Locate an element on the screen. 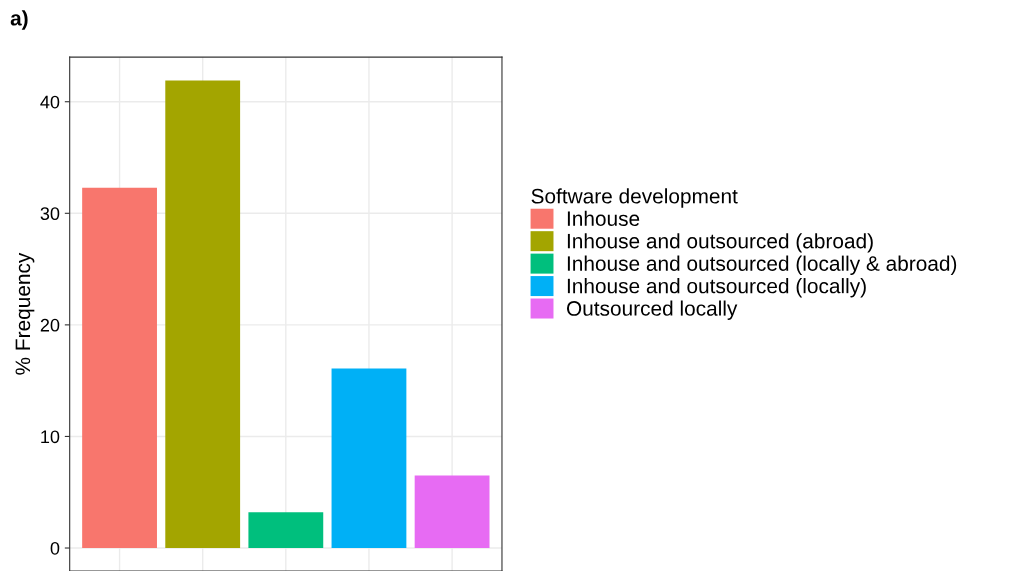  y-tick-label: 10 is located at coordinates (50, 437).